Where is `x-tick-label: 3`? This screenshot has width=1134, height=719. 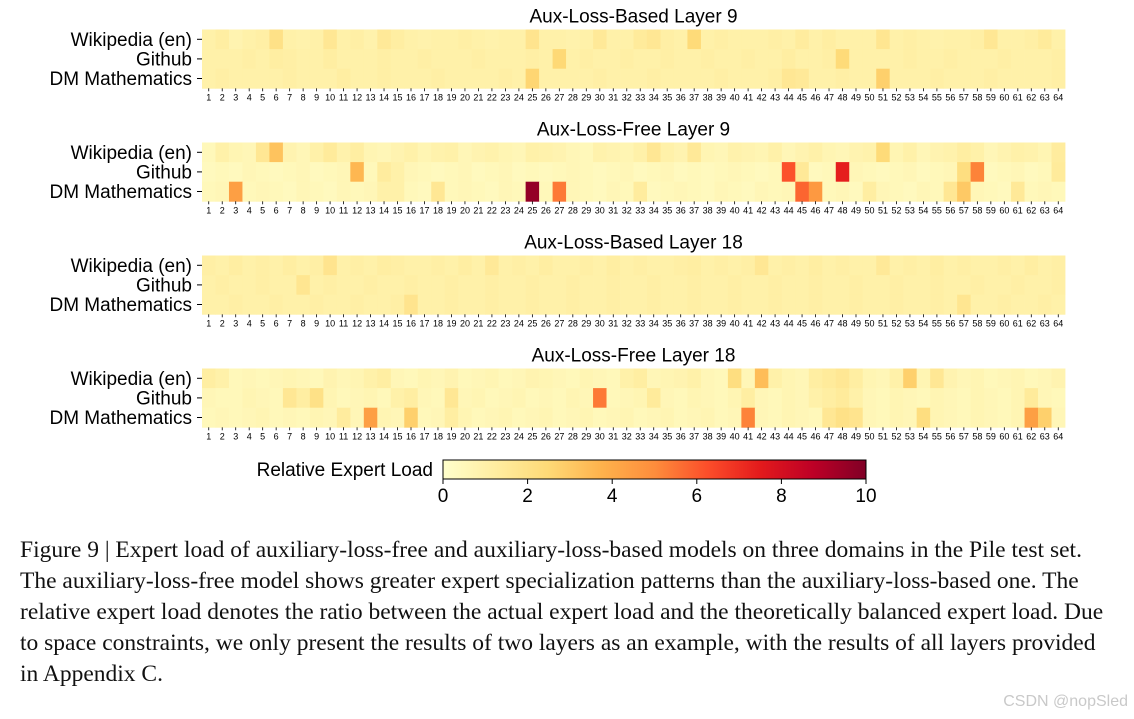
x-tick-label: 3 is located at coordinates (235, 210).